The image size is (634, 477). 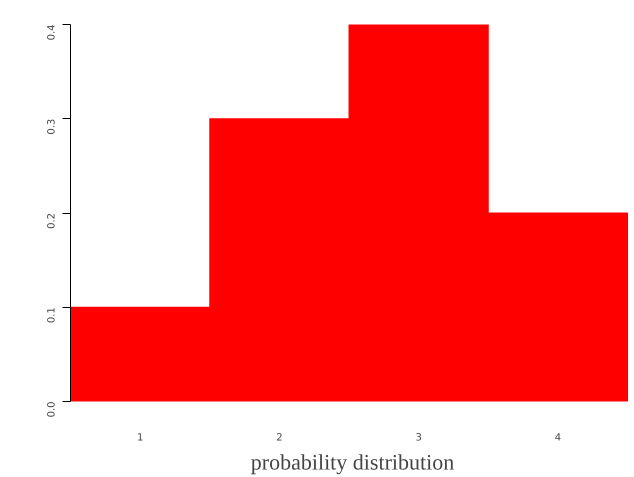 What do you see at coordinates (52, 126) in the screenshot?
I see `y-tick-label: 0.3` at bounding box center [52, 126].